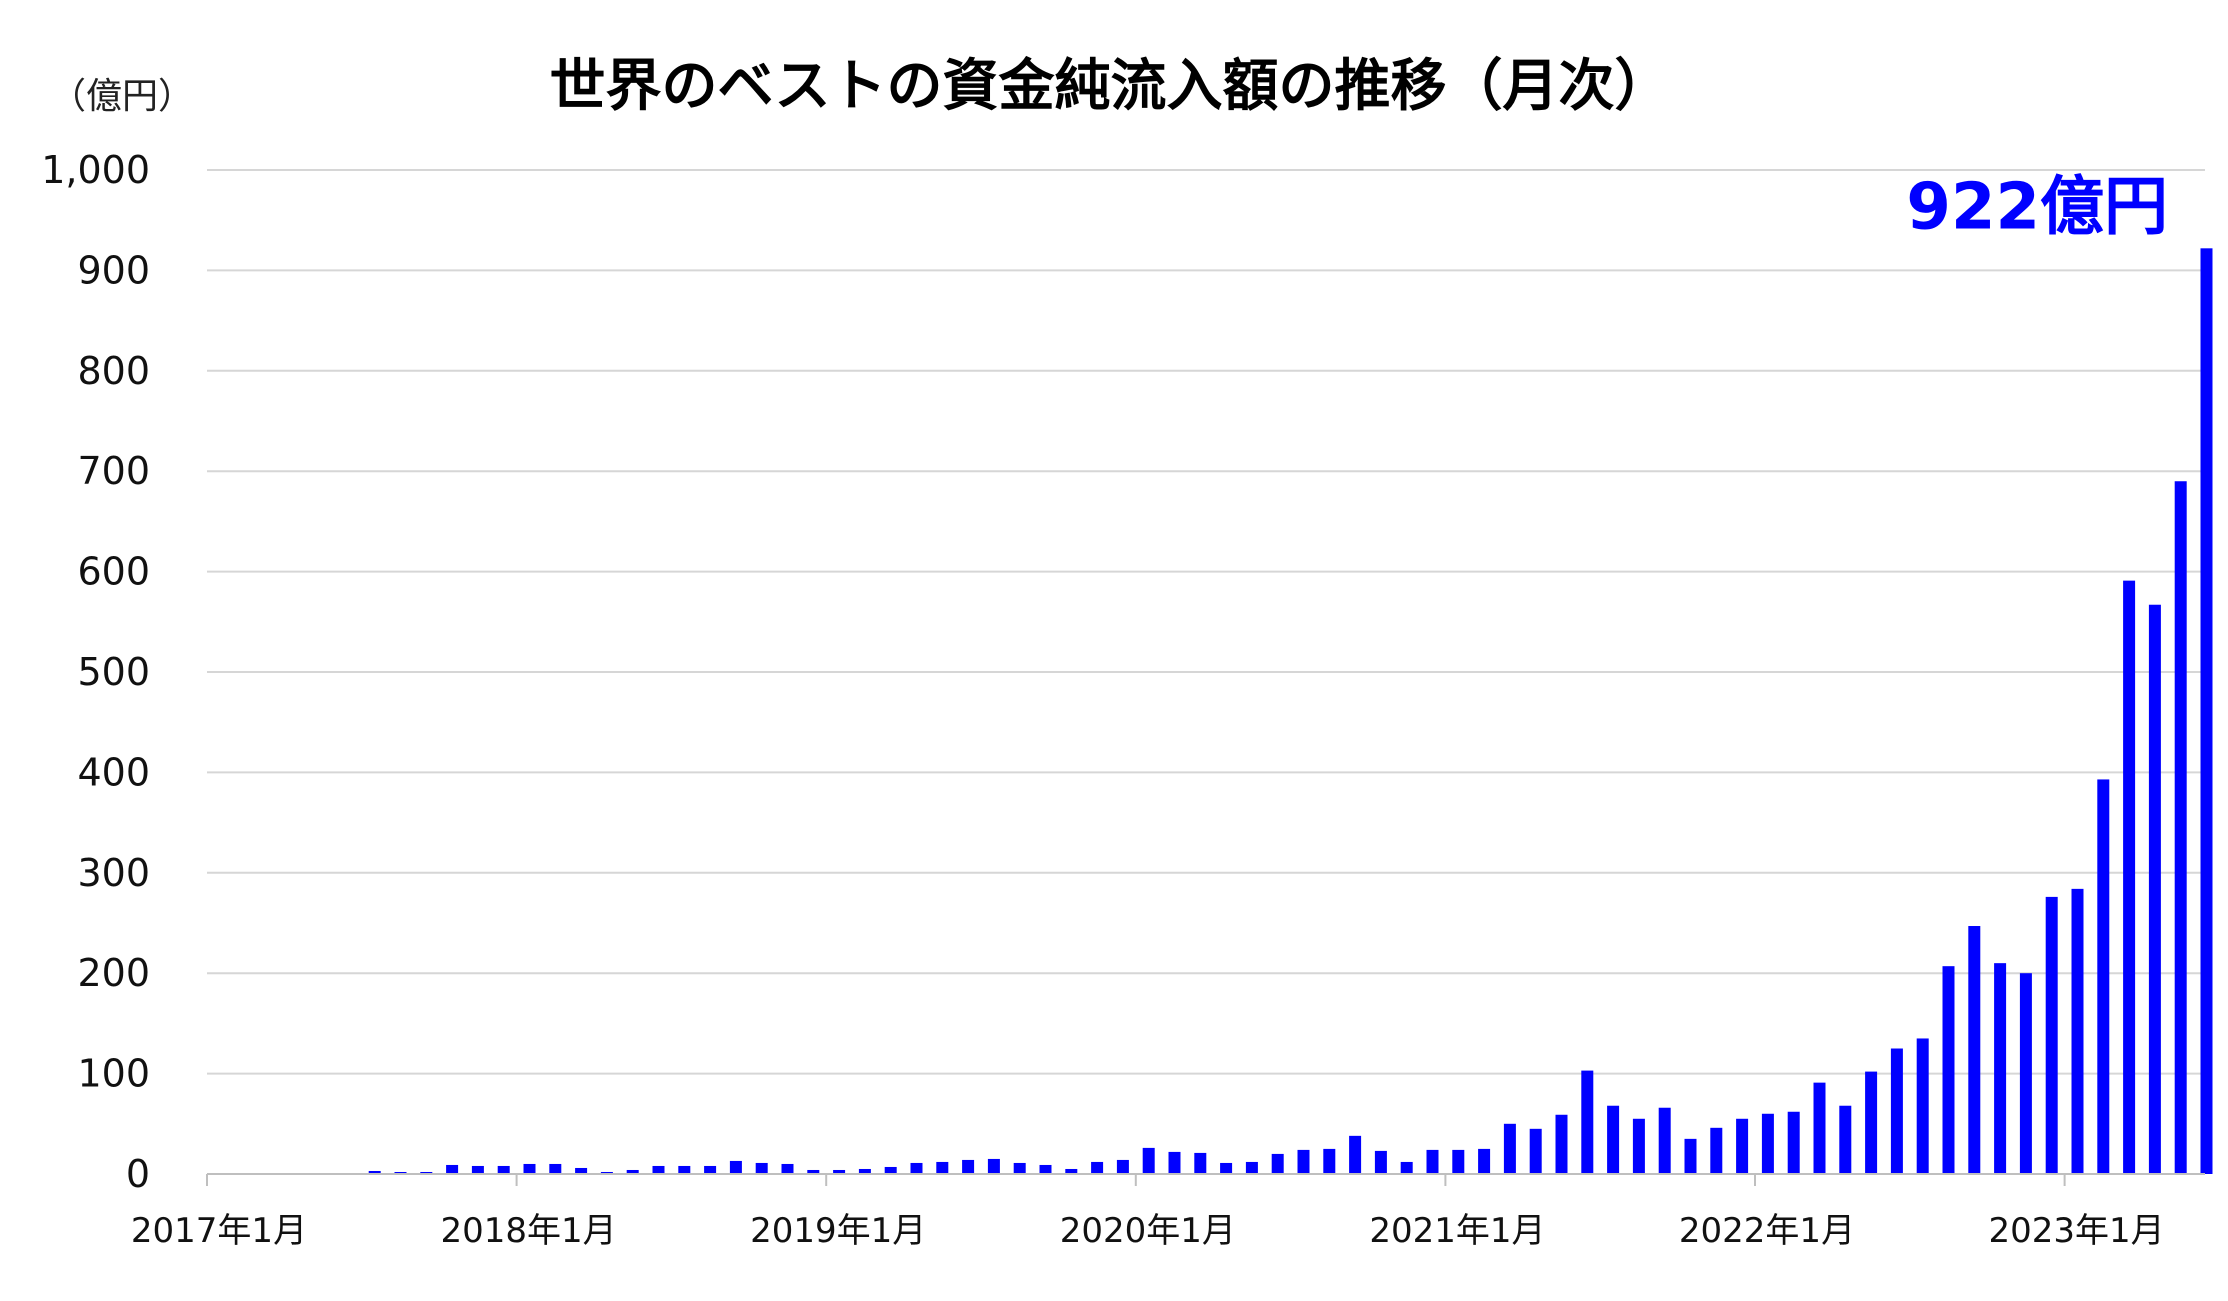  What do you see at coordinates (113, 270) in the screenshot?
I see `y-tick-label: 900` at bounding box center [113, 270].